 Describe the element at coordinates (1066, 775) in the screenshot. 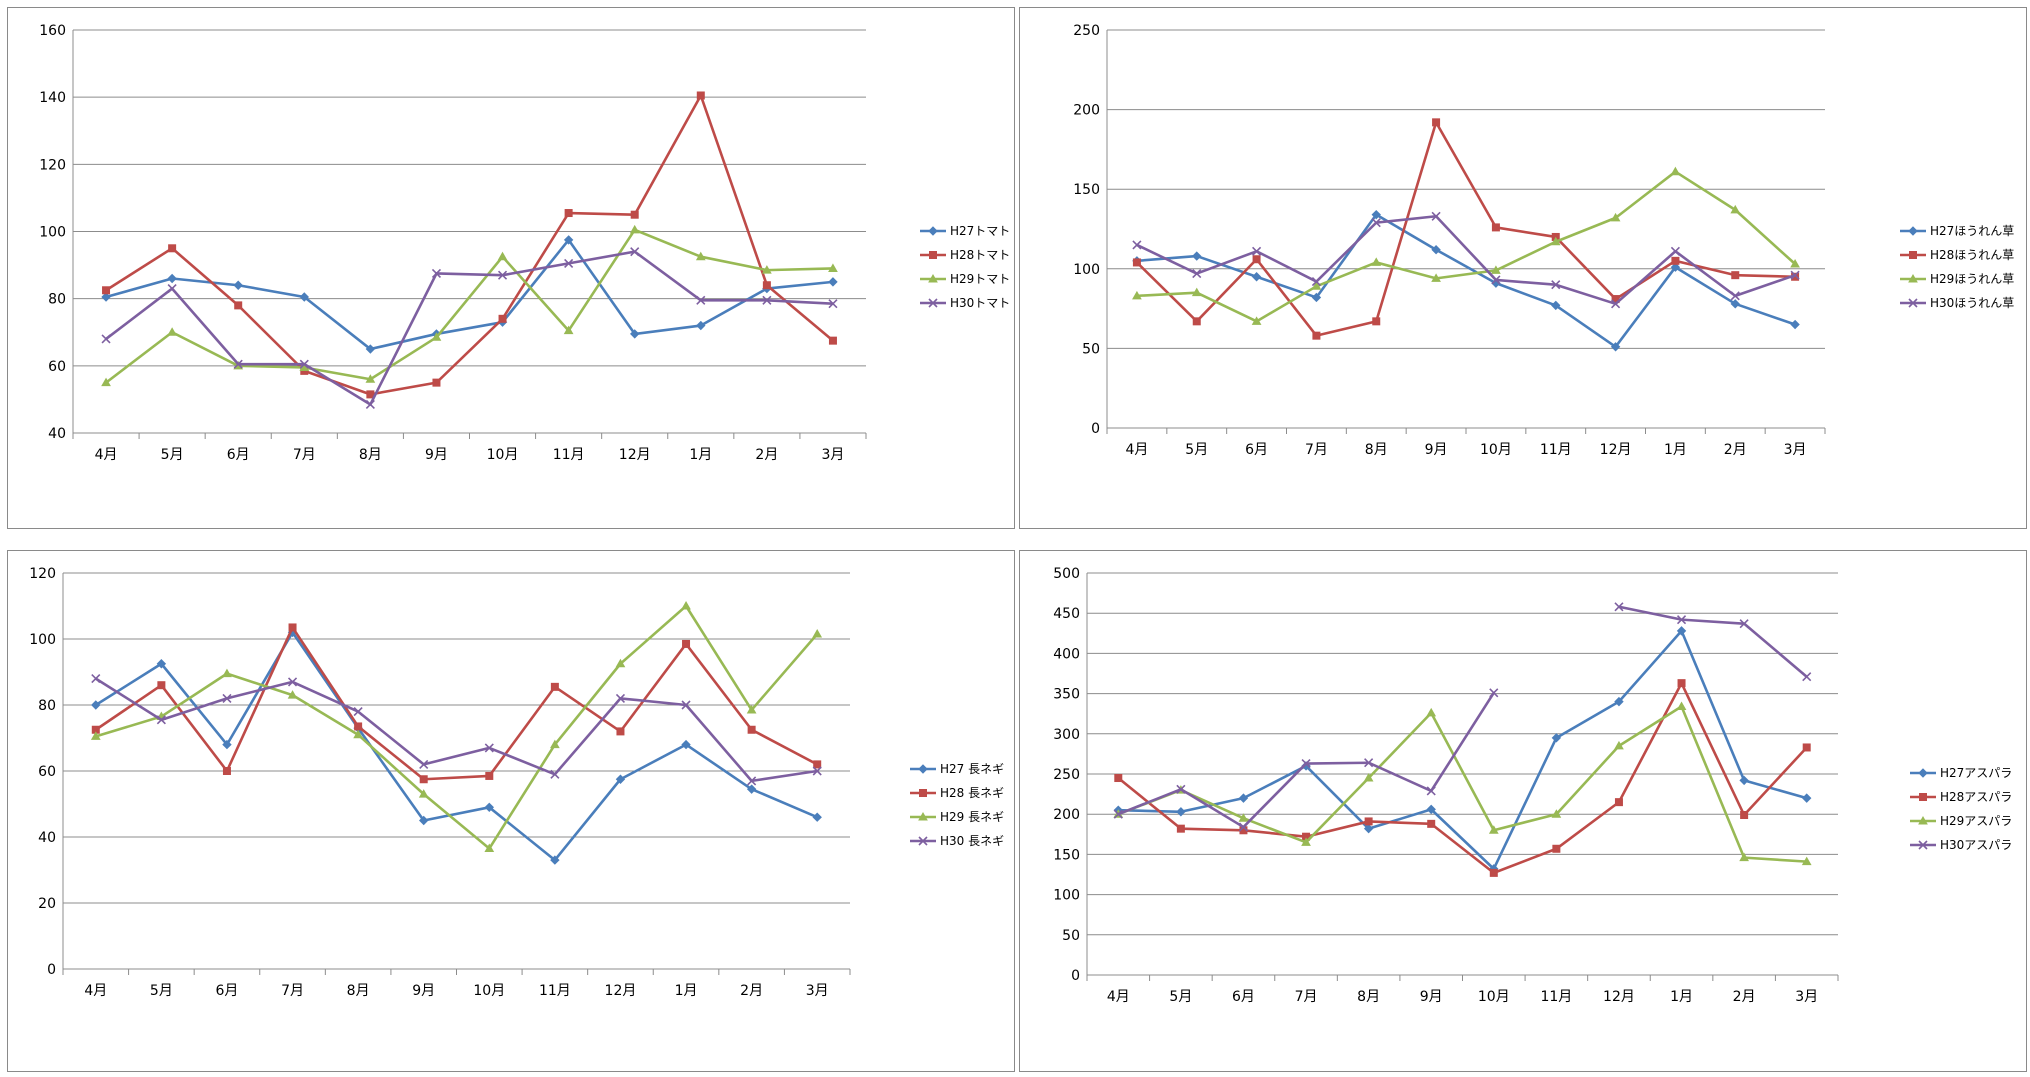

I see `y-tick-label: 250` at that location.